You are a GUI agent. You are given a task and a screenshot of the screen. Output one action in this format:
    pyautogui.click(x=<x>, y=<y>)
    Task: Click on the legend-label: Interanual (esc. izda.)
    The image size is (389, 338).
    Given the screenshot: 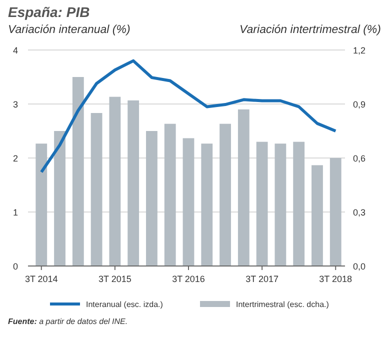 What is the action you would take?
    pyautogui.click(x=125, y=304)
    